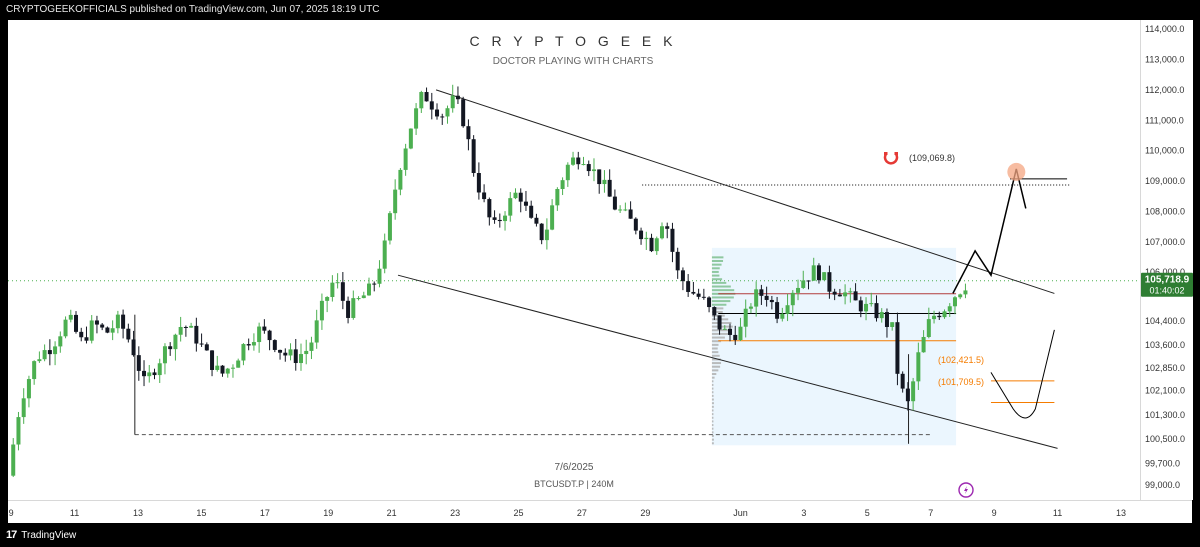 This screenshot has height=547, width=1200. I want to click on lightning-icon, so click(966, 490).